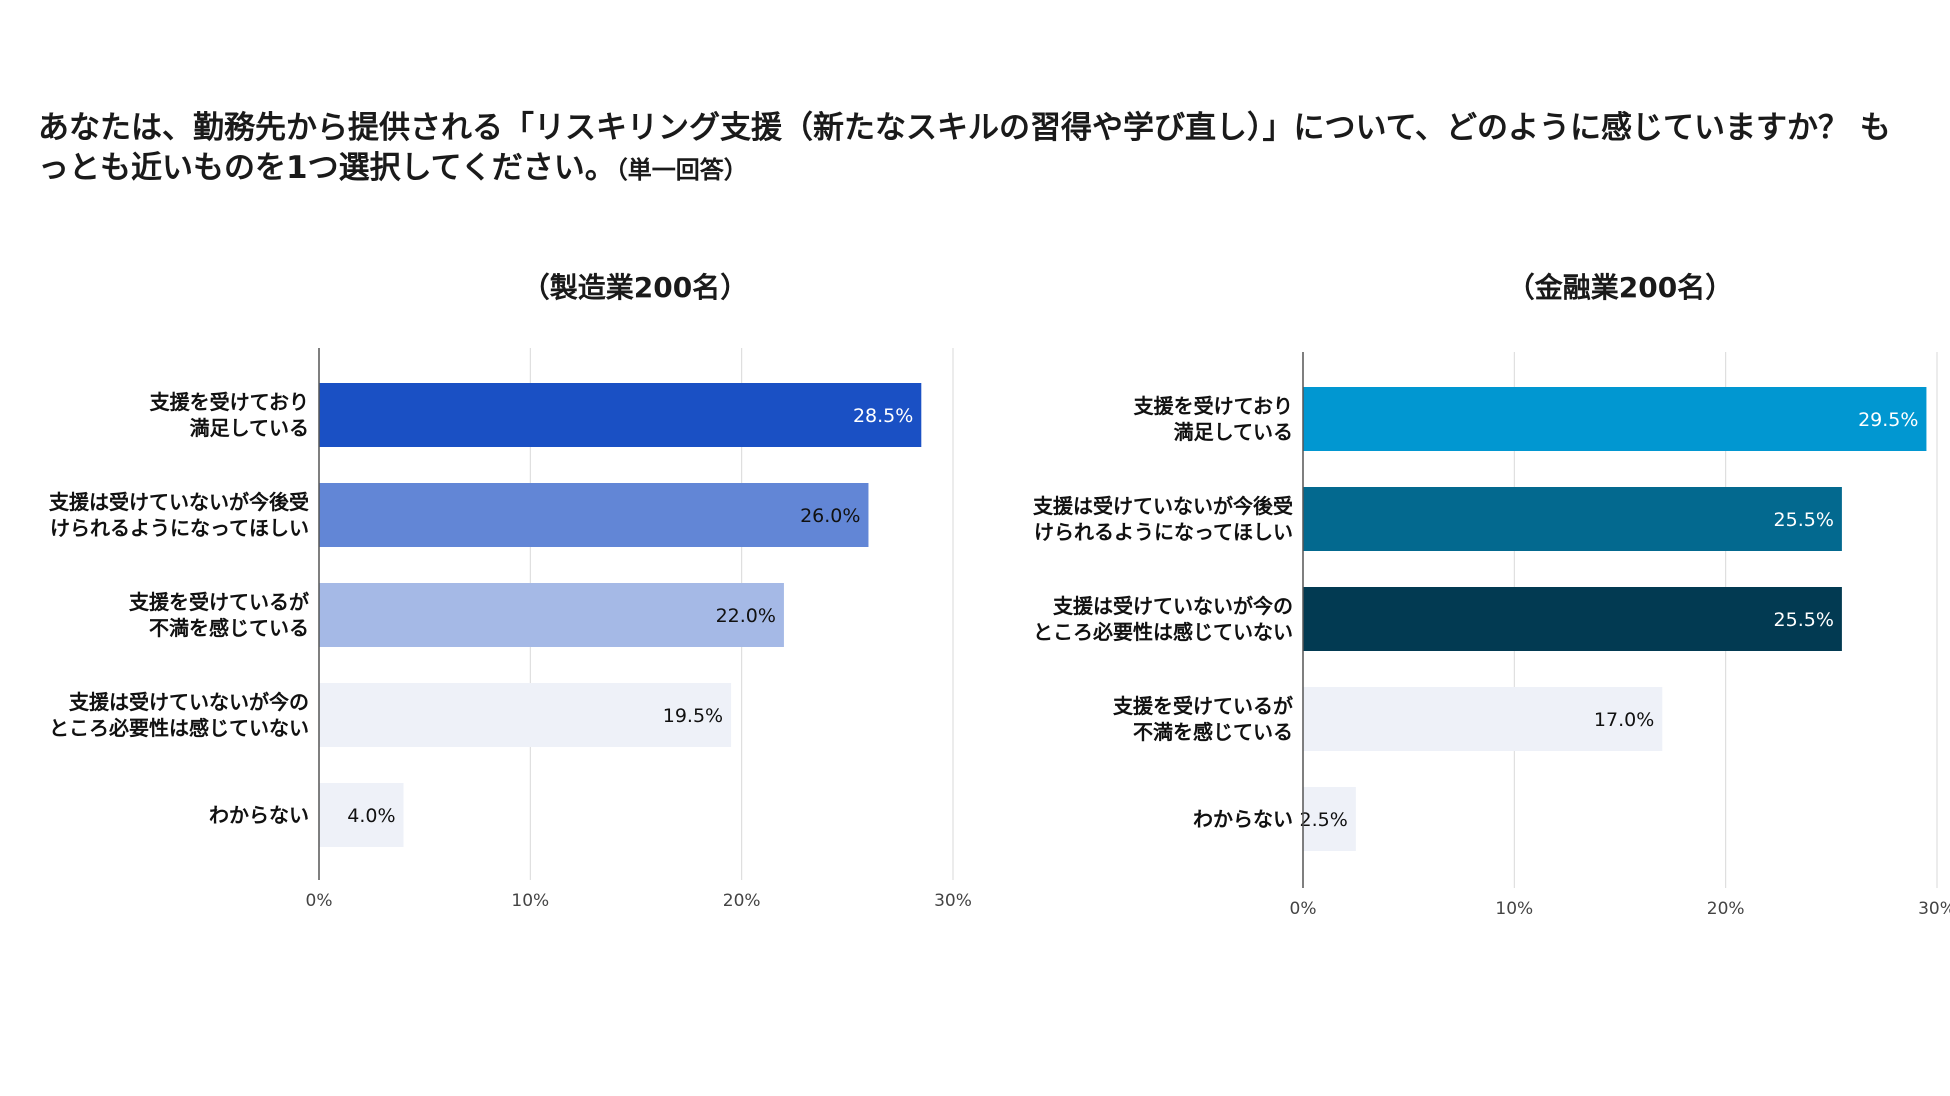 The image size is (1950, 1096). I want to click on bar-value-label: 29.5%, so click(1888, 420).